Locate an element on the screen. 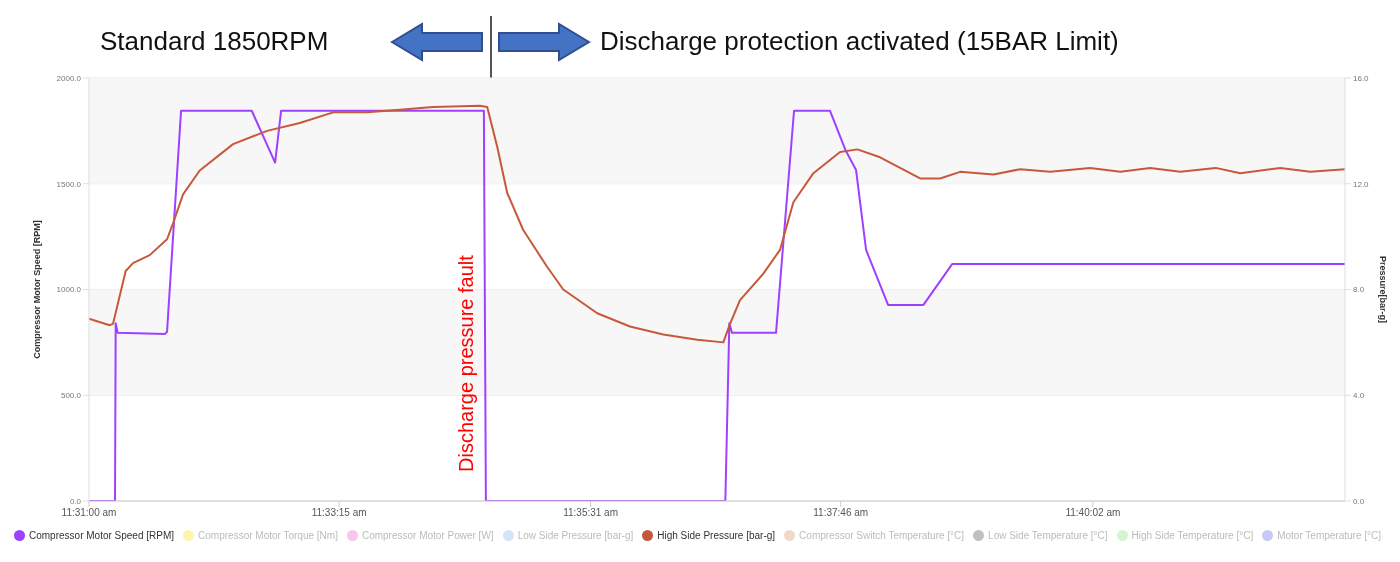 The height and width of the screenshot is (562, 1400). legend-label: Compressor Switch Temperature [°C] is located at coordinates (882, 535).